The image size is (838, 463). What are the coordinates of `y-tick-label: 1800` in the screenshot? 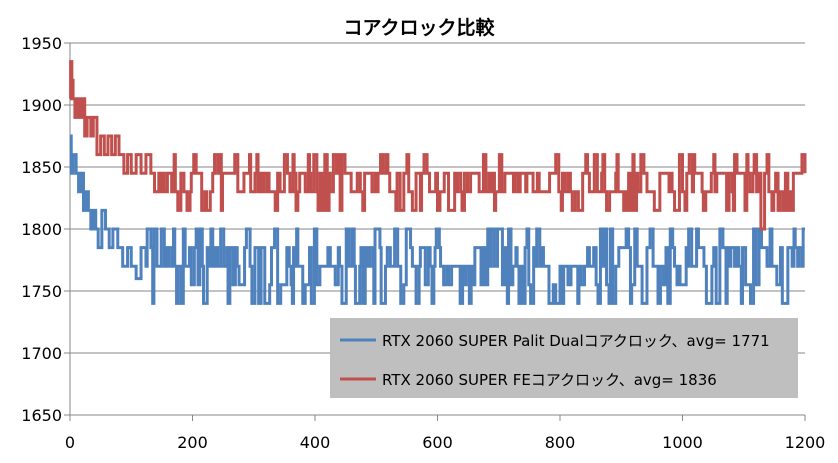 It's located at (41, 229).